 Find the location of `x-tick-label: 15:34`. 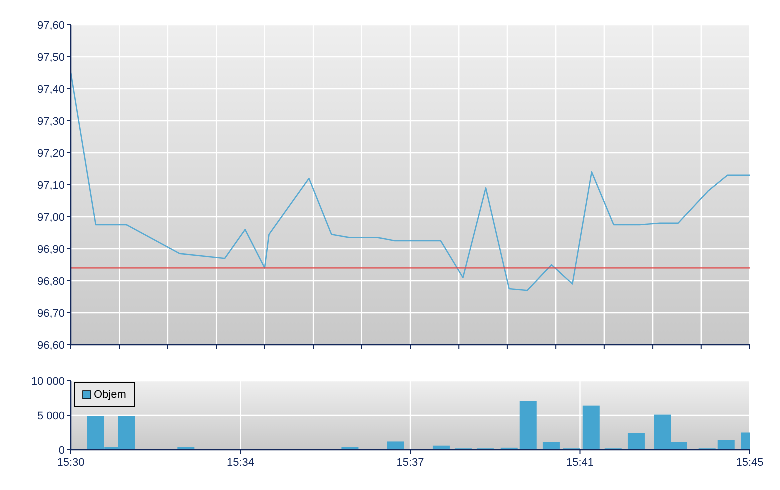

x-tick-label: 15:34 is located at coordinates (240, 463).